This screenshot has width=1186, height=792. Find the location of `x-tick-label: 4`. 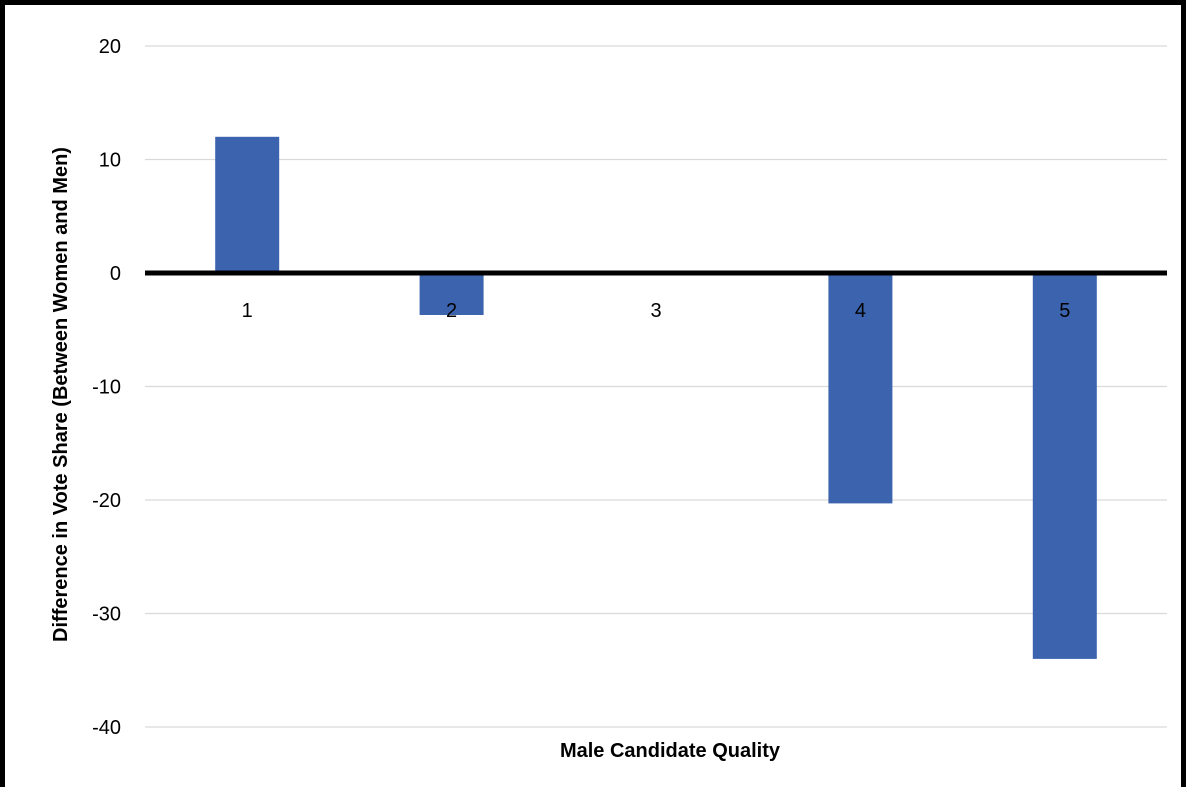

x-tick-label: 4 is located at coordinates (860, 311).